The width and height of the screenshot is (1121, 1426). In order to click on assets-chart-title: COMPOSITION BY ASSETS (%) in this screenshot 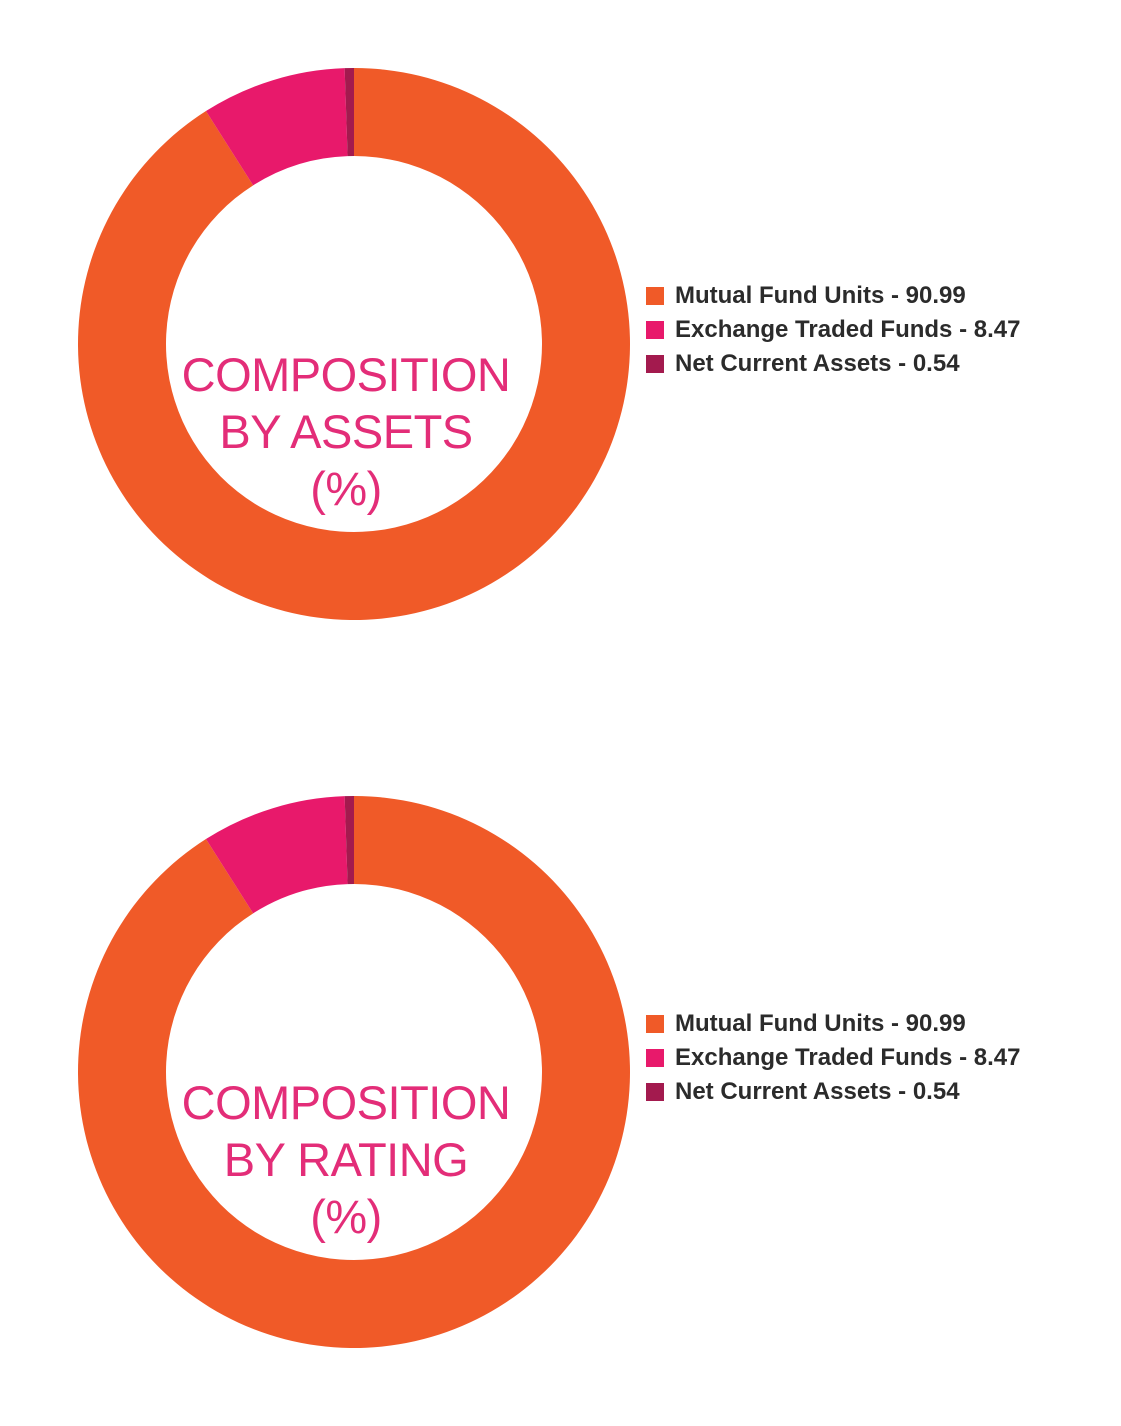, I will do `click(346, 431)`.